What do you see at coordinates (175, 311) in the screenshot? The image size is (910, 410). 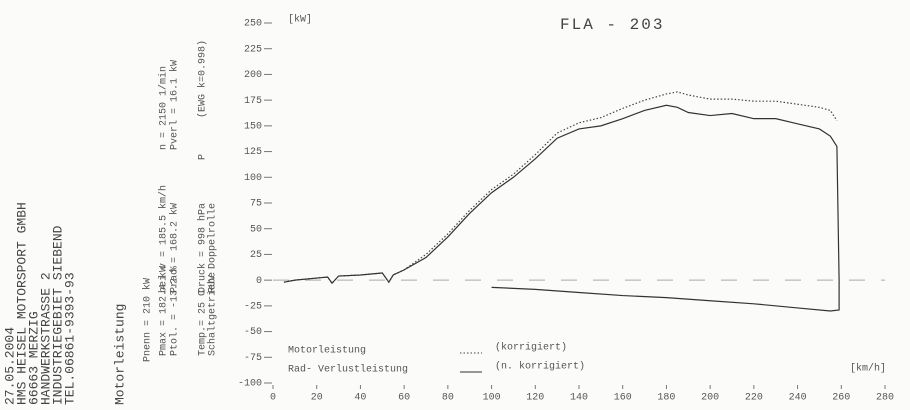 I see `param: Ptol. = -13.2 %` at bounding box center [175, 311].